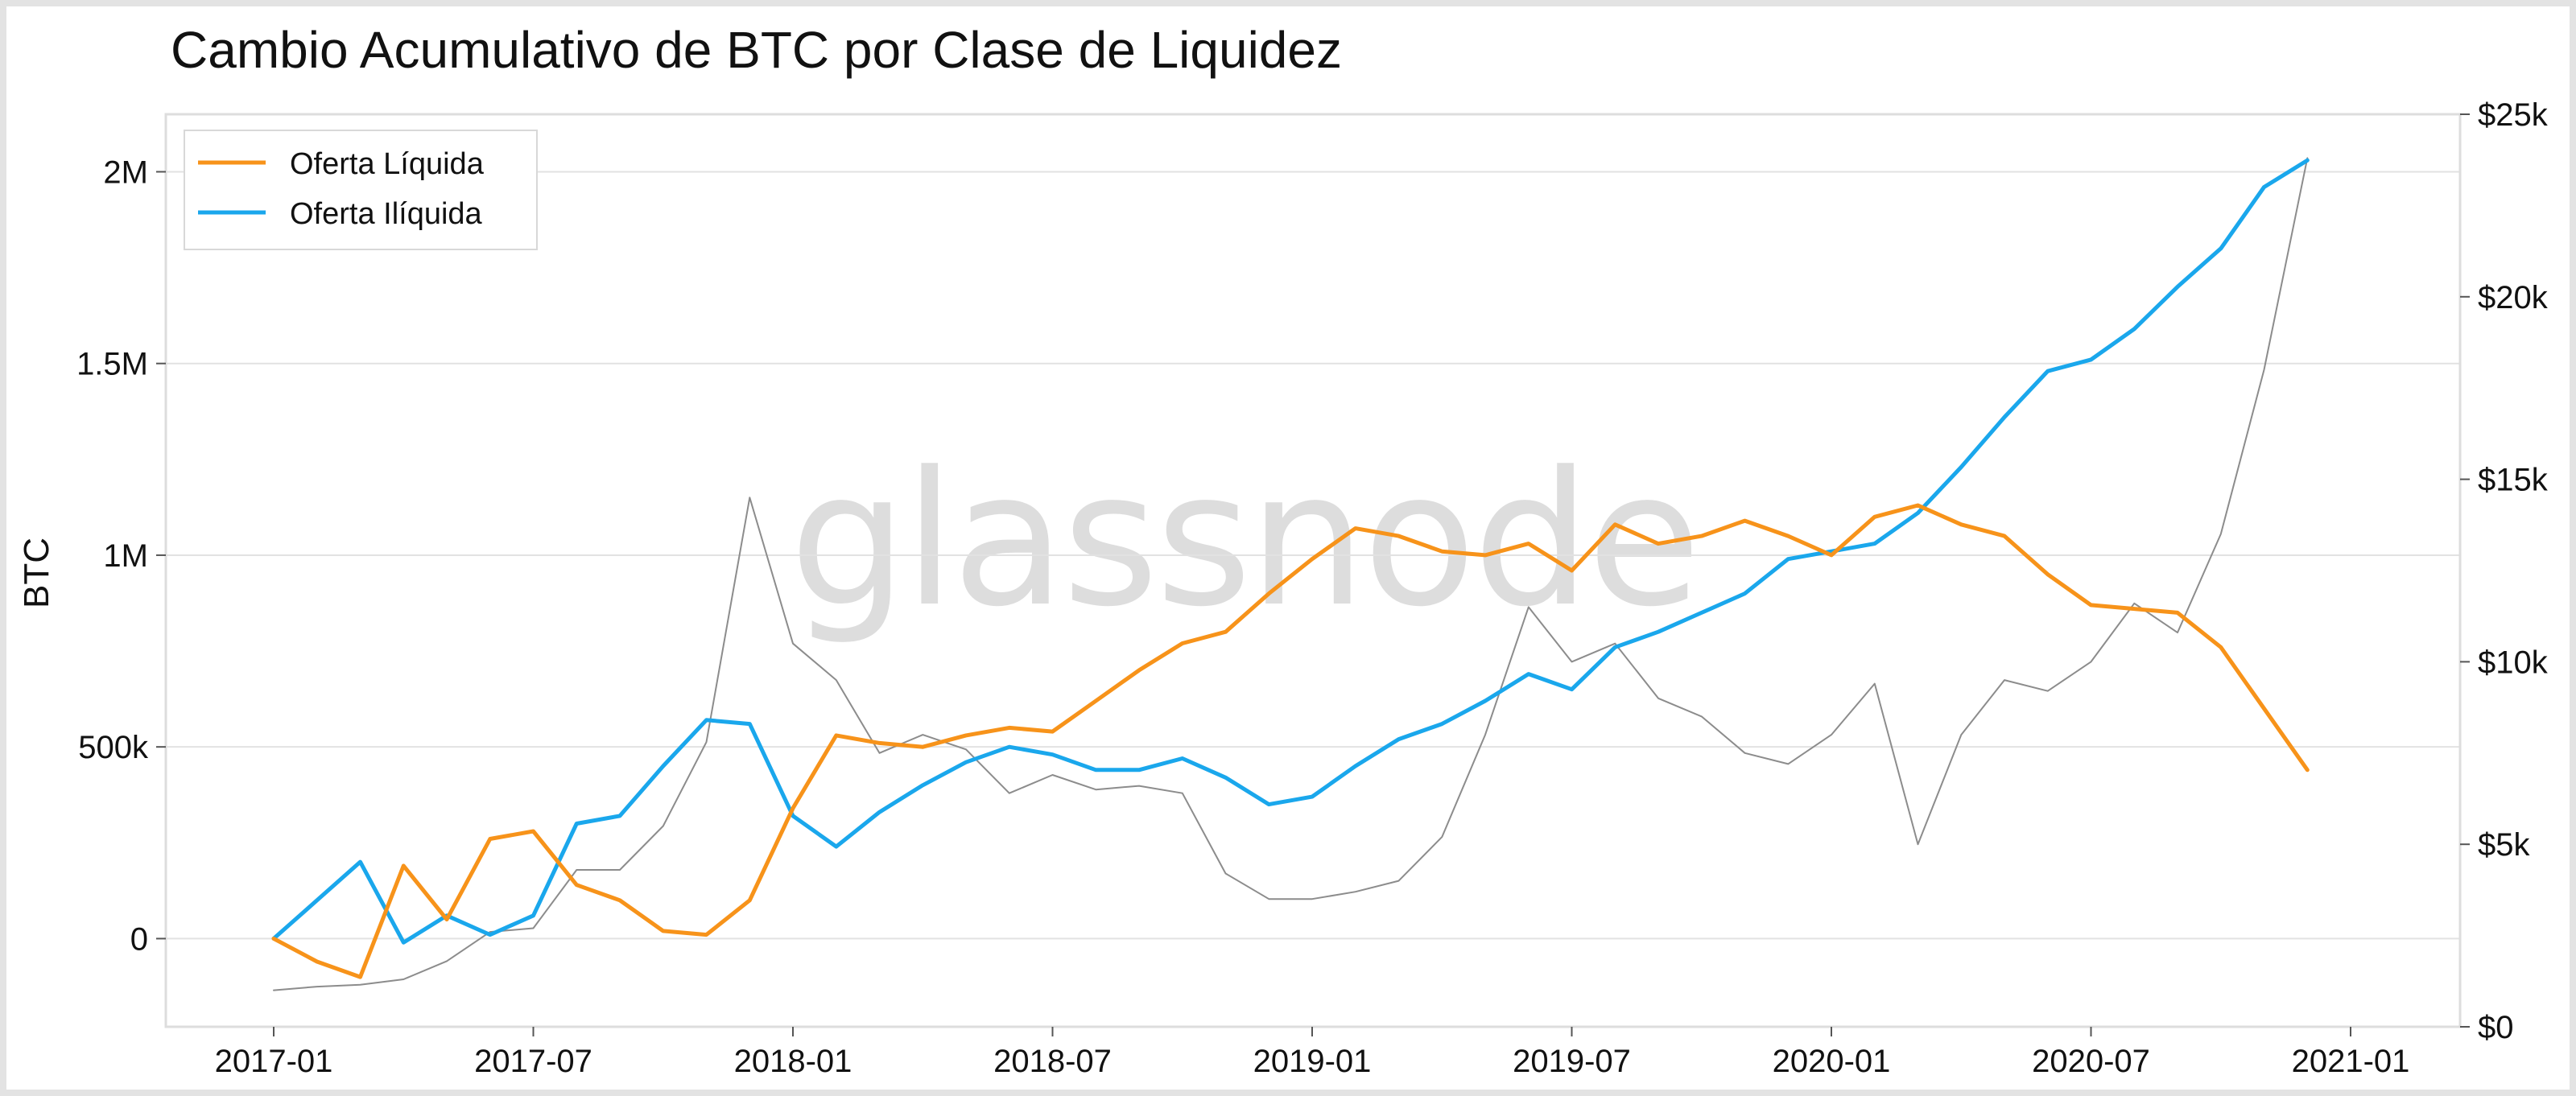 This screenshot has width=2576, height=1096. Describe the element at coordinates (2091, 1061) in the screenshot. I see `x-tick-label: 2020-07` at that location.